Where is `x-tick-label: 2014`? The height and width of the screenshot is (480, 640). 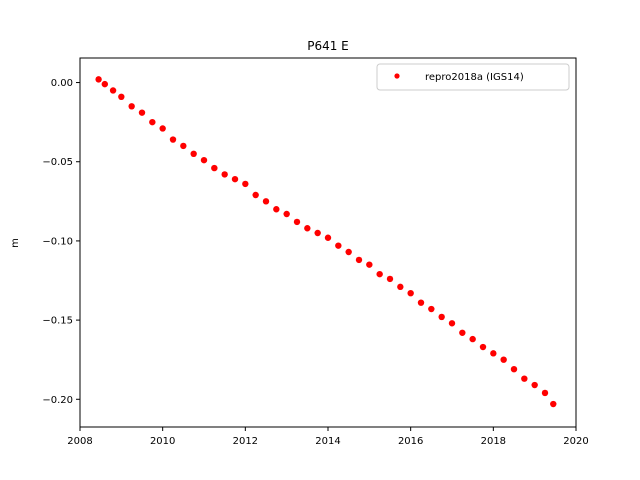
x-tick-label: 2014 is located at coordinates (327, 441).